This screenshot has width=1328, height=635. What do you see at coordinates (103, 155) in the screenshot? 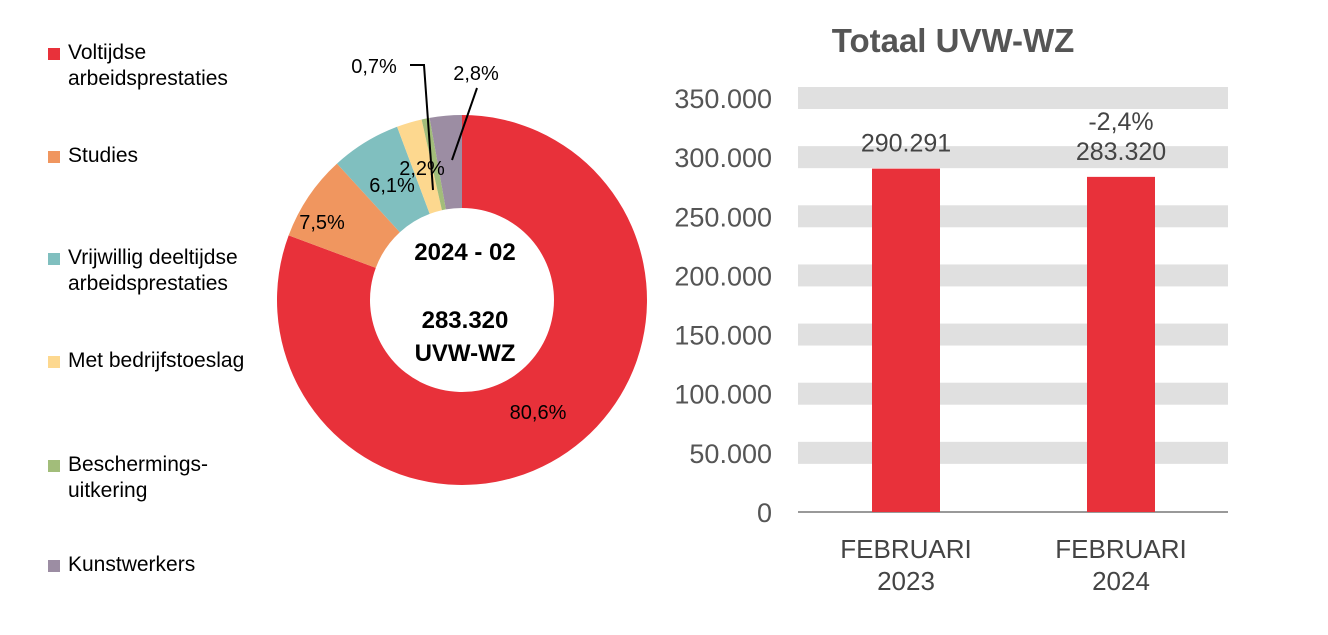
I see `legend-label: Studies` at bounding box center [103, 155].